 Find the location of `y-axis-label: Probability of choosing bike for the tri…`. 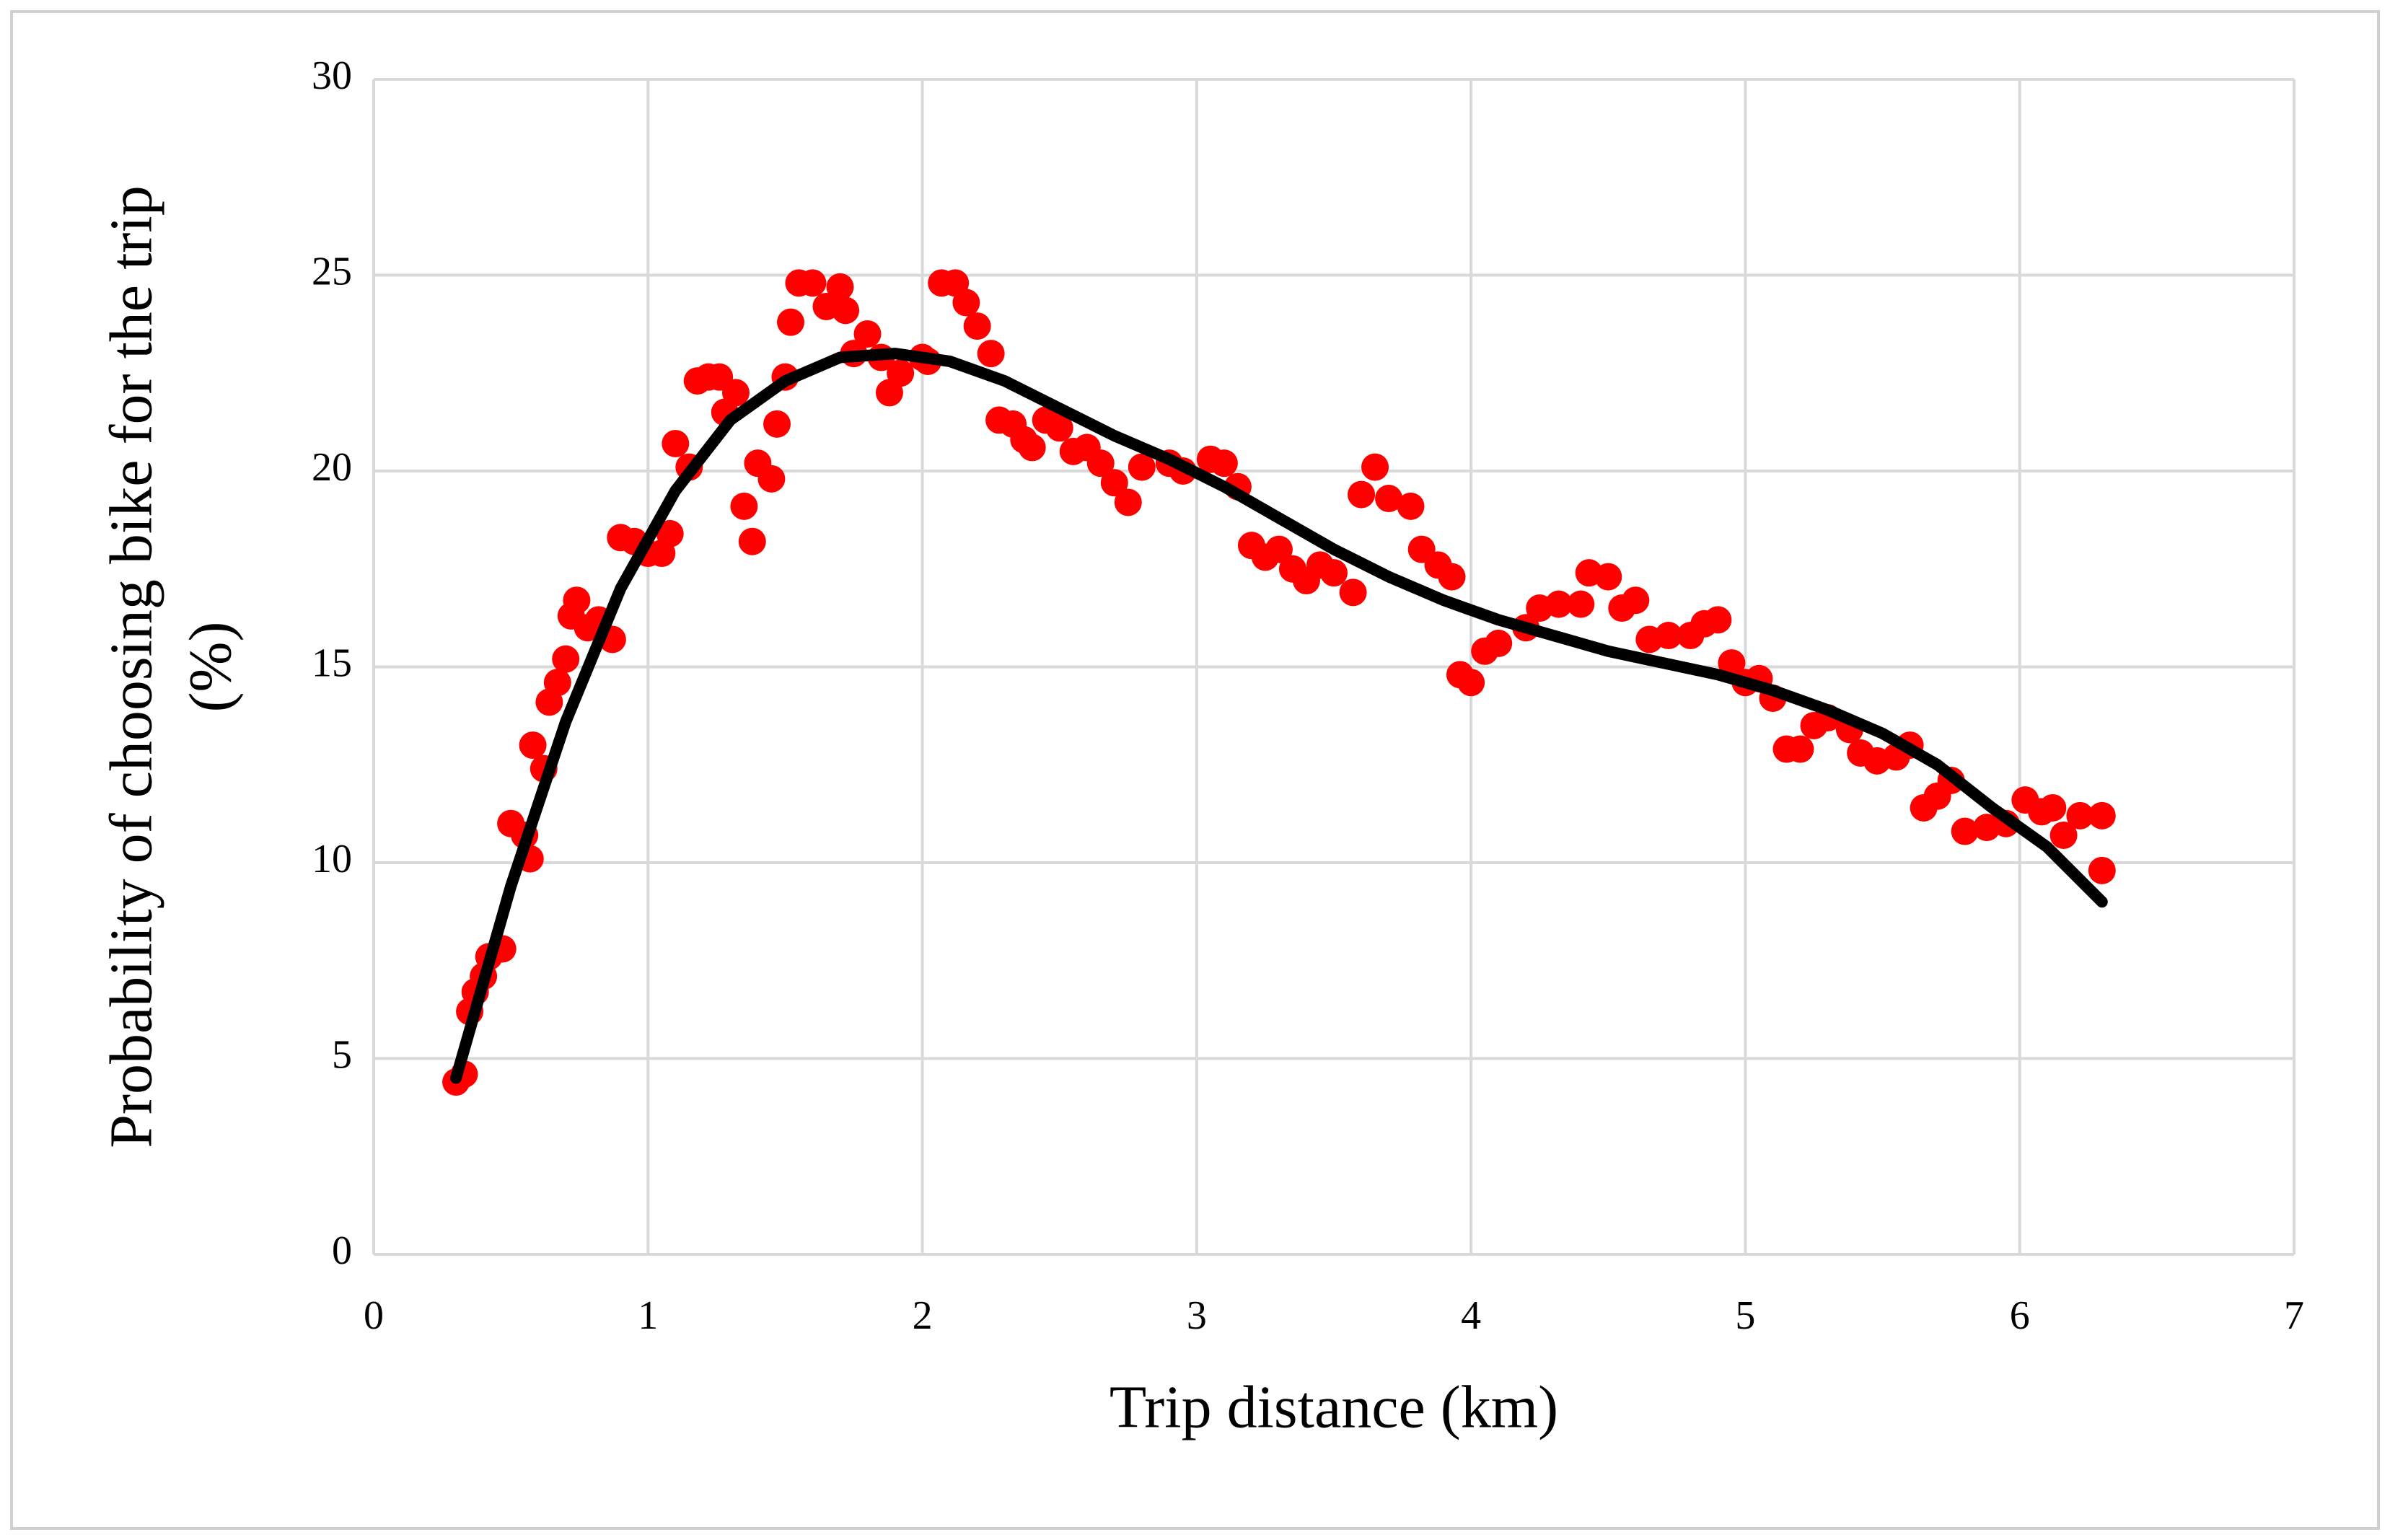

y-axis-label: Probability of choosing bike for the tri… is located at coordinates (130, 667).